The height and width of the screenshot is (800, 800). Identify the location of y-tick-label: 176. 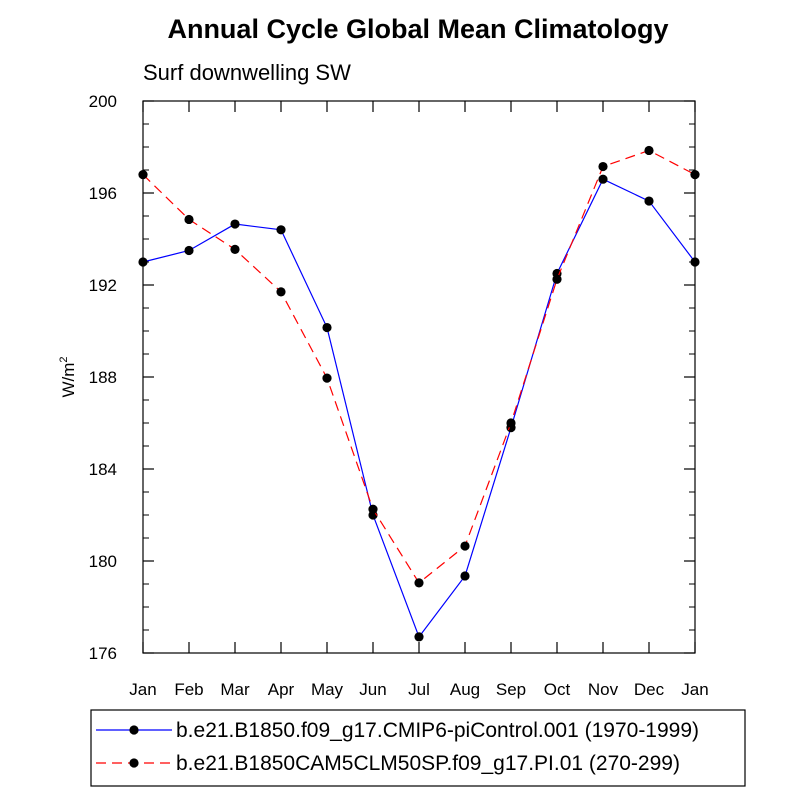
(103, 653).